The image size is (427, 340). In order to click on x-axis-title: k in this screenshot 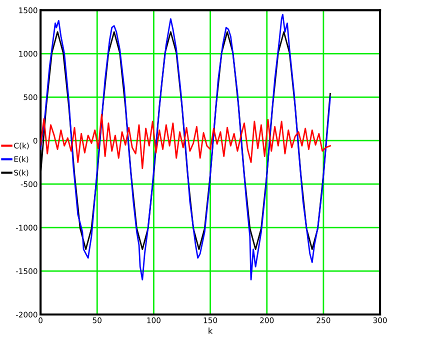, I will do `click(210, 330)`.